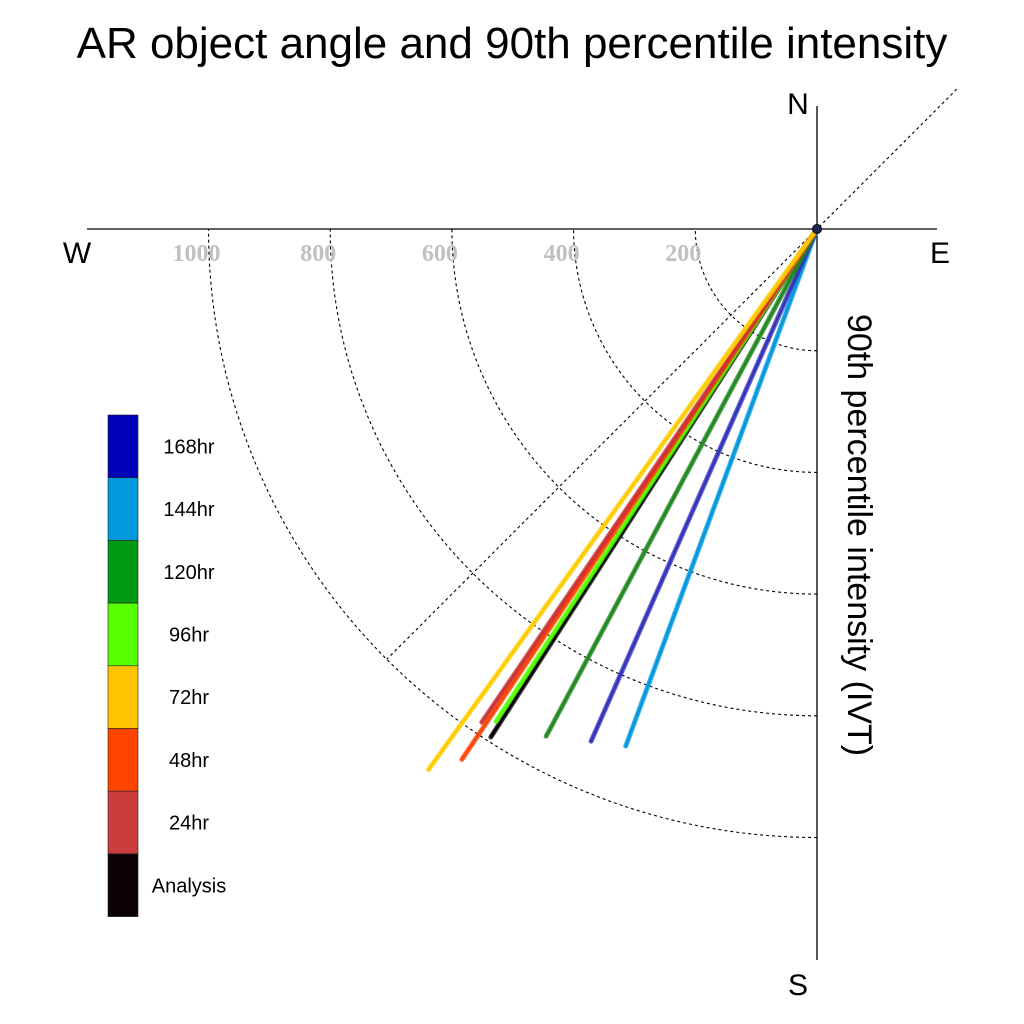 The image size is (1024, 1024). I want to click on origin-marker, so click(817, 229).